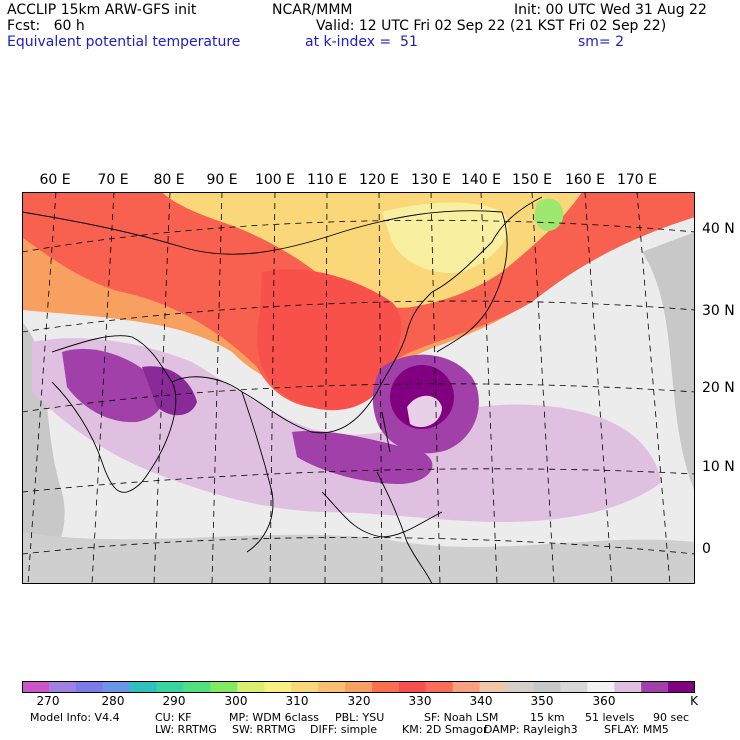  What do you see at coordinates (124, 42) in the screenshot?
I see `field-name: Equivalent potential temperature` at bounding box center [124, 42].